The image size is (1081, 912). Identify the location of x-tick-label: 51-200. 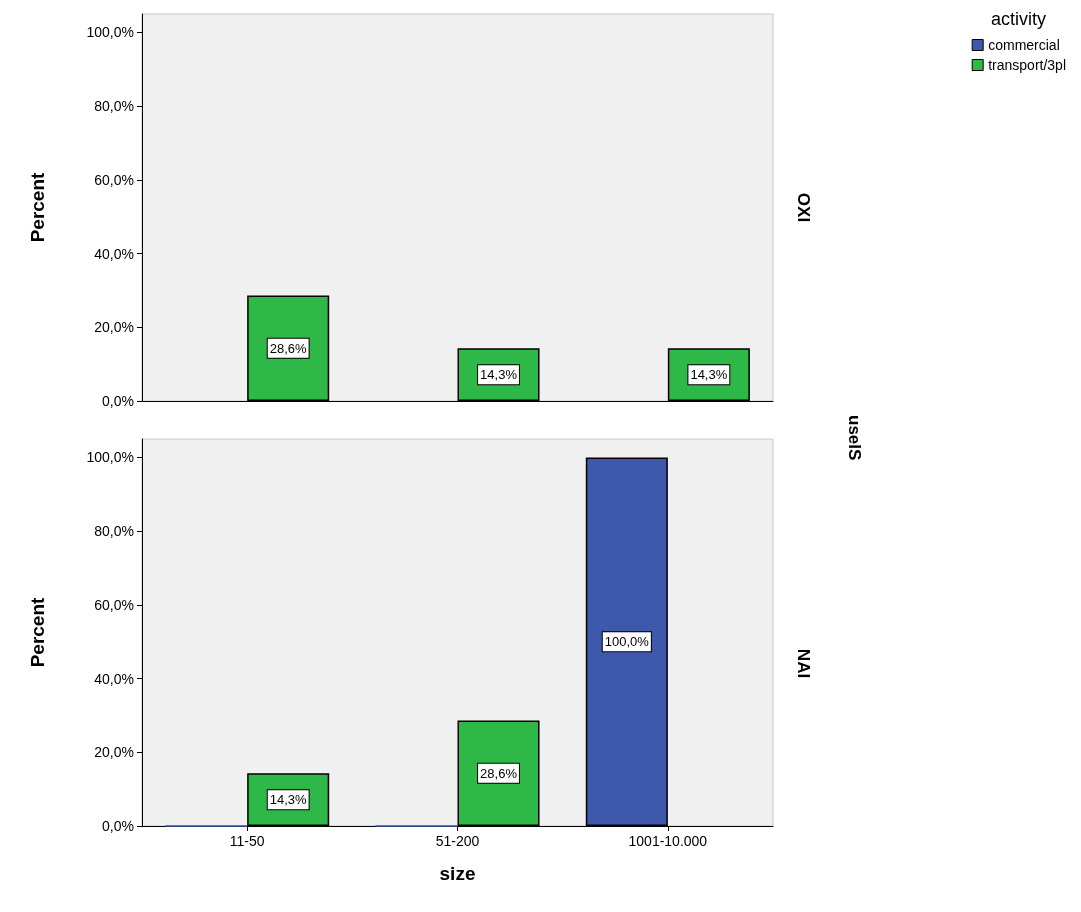
(457, 841).